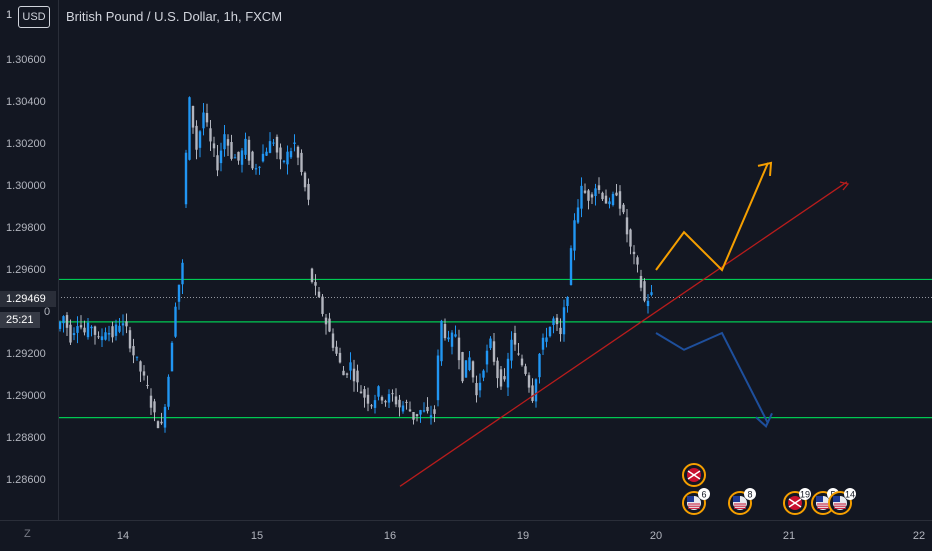  Describe the element at coordinates (765, 168) in the screenshot. I see `bullish-scenario-arrowhead` at that location.